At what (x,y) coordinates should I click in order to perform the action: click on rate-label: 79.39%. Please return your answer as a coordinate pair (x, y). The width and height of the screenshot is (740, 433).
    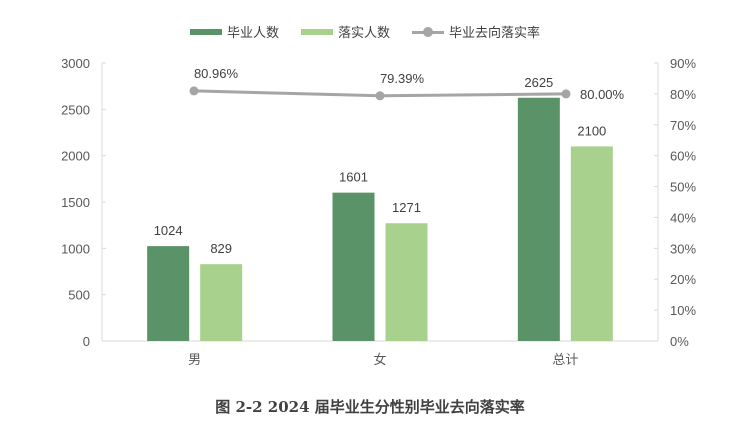
    Looking at the image, I should click on (402, 78).